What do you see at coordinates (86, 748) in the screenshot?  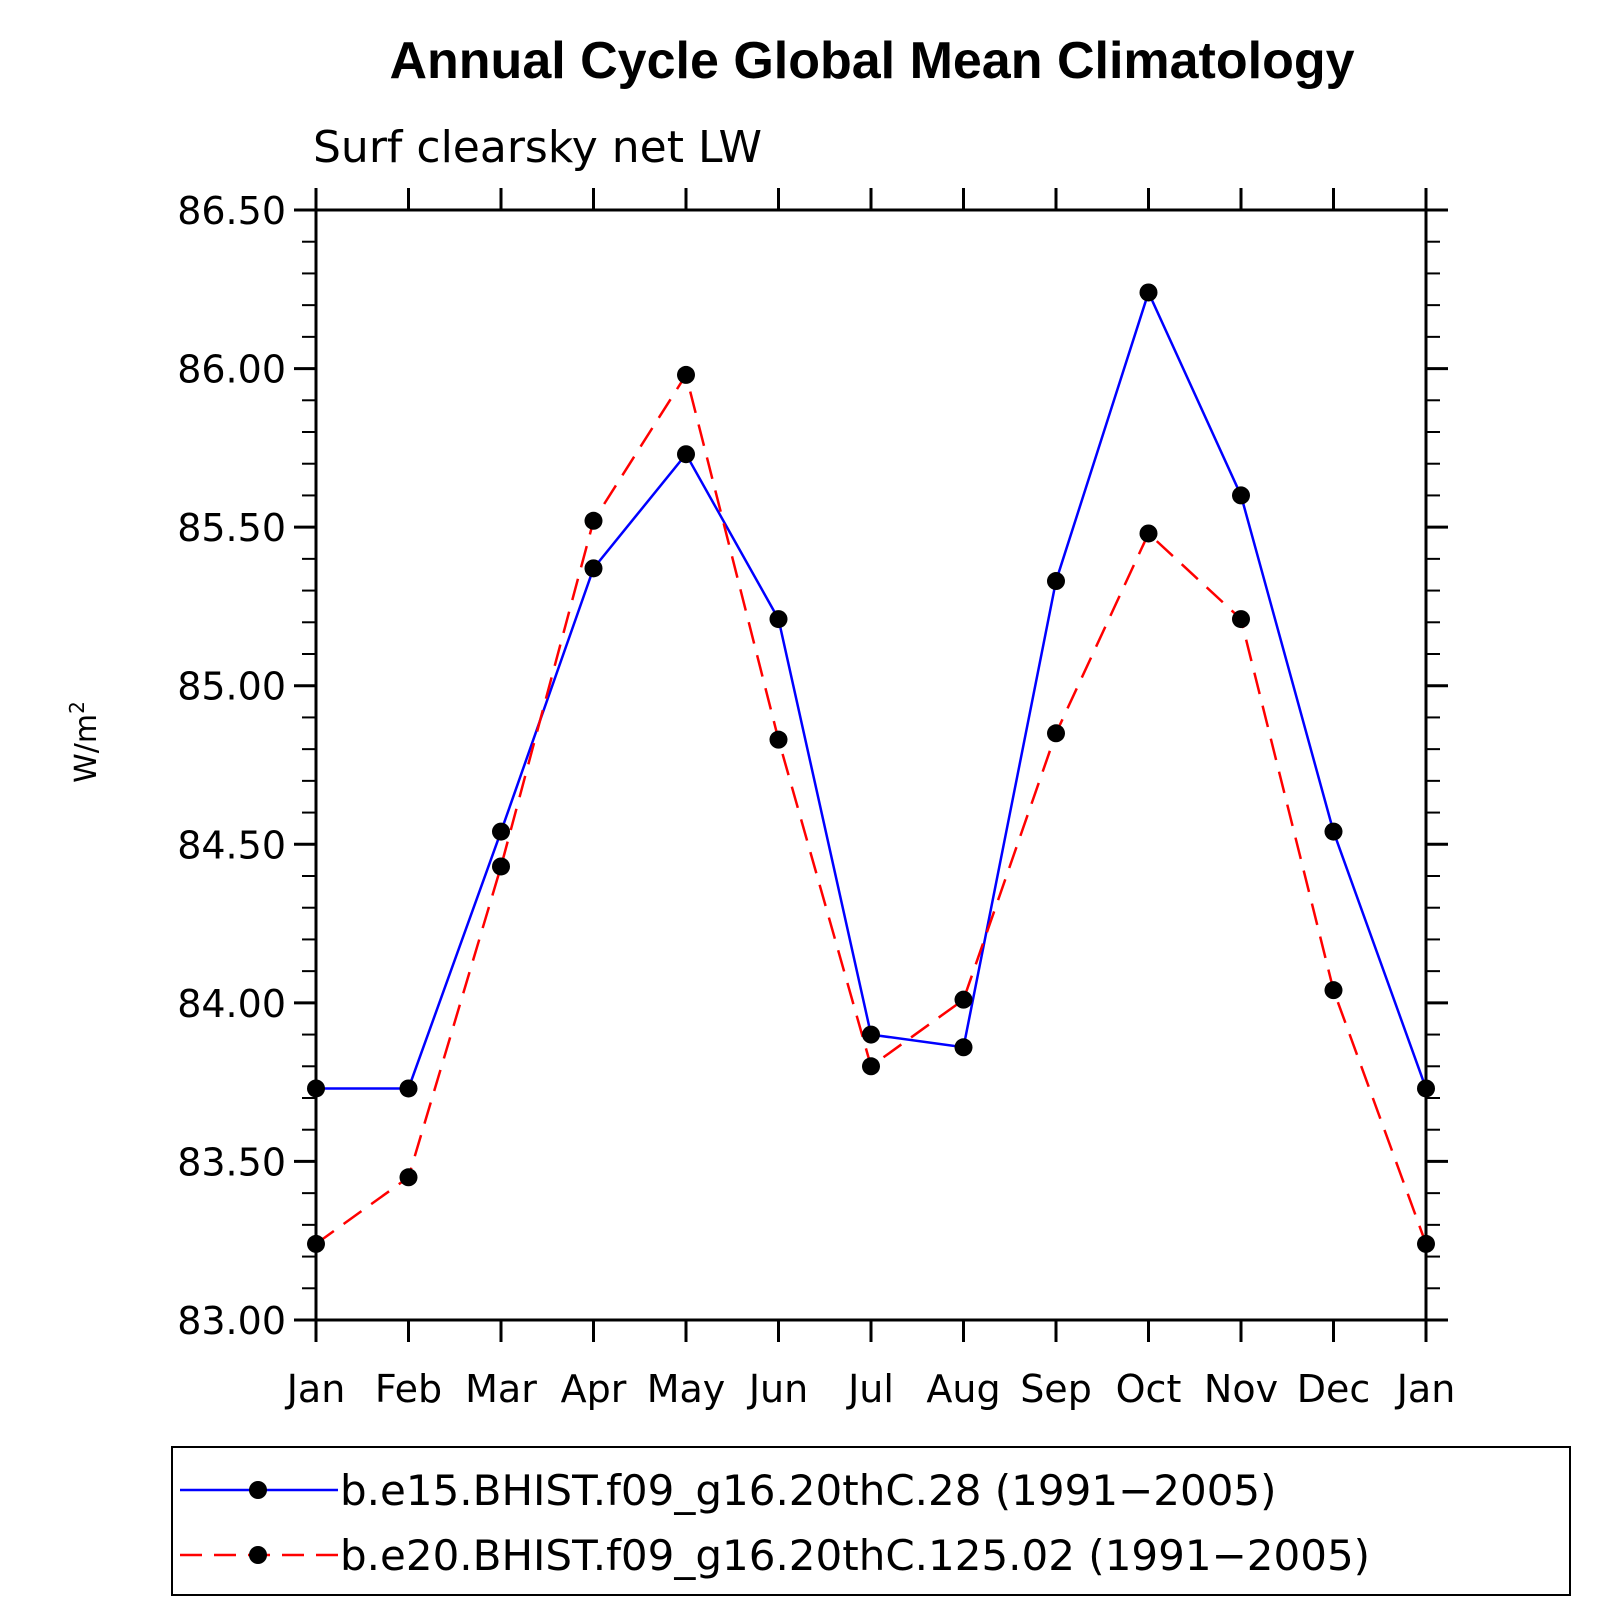 I see `y-axis-label-text: W/m` at bounding box center [86, 748].